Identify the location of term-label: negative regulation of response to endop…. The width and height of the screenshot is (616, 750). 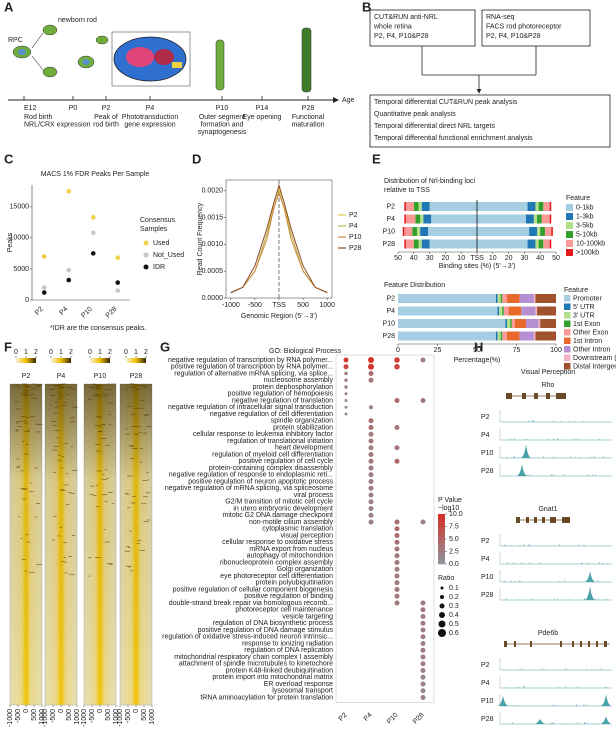
(251, 475).